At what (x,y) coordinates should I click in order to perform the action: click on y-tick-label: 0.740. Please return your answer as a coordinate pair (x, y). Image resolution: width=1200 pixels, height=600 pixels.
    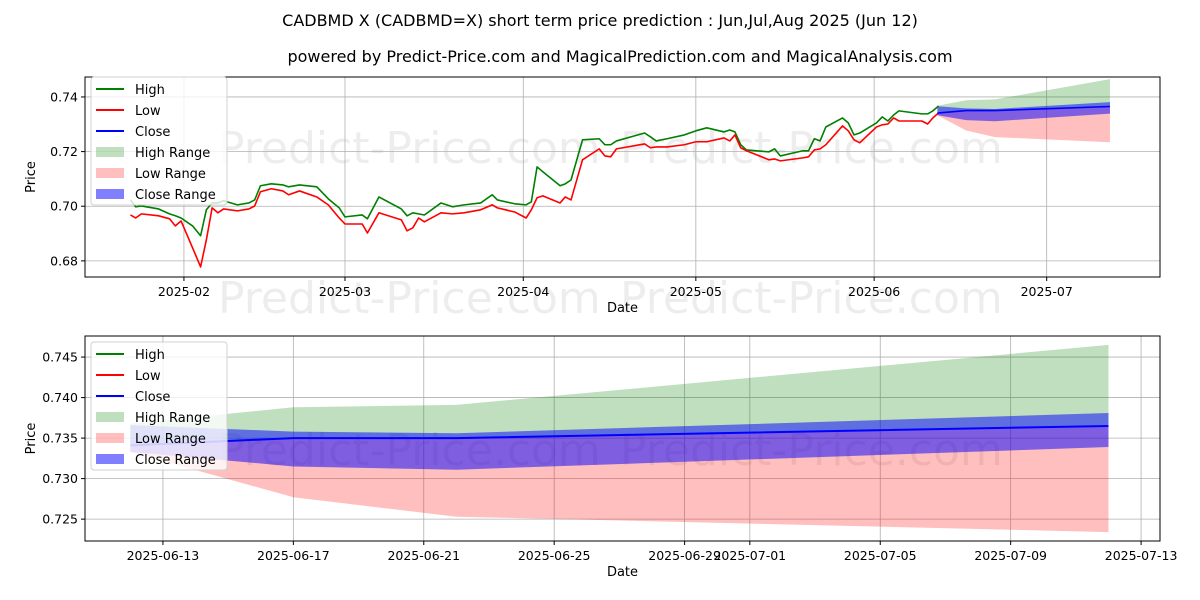
    Looking at the image, I should click on (60, 397).